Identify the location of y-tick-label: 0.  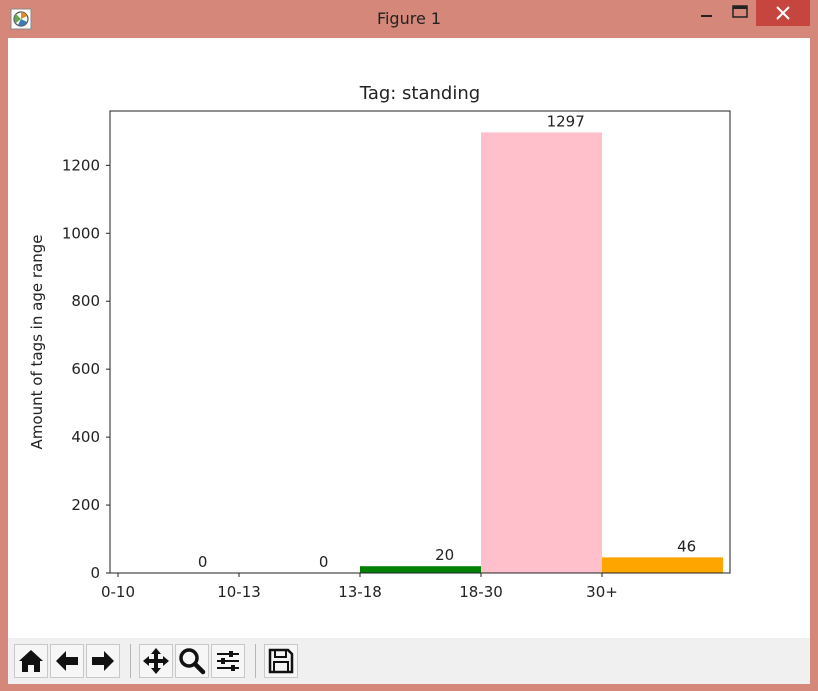
(95, 573).